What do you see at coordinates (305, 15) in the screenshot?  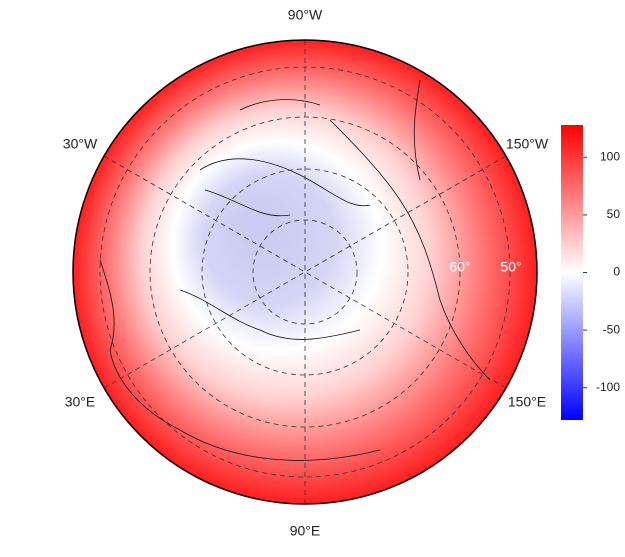 I see `longitude-label: 90°W` at bounding box center [305, 15].